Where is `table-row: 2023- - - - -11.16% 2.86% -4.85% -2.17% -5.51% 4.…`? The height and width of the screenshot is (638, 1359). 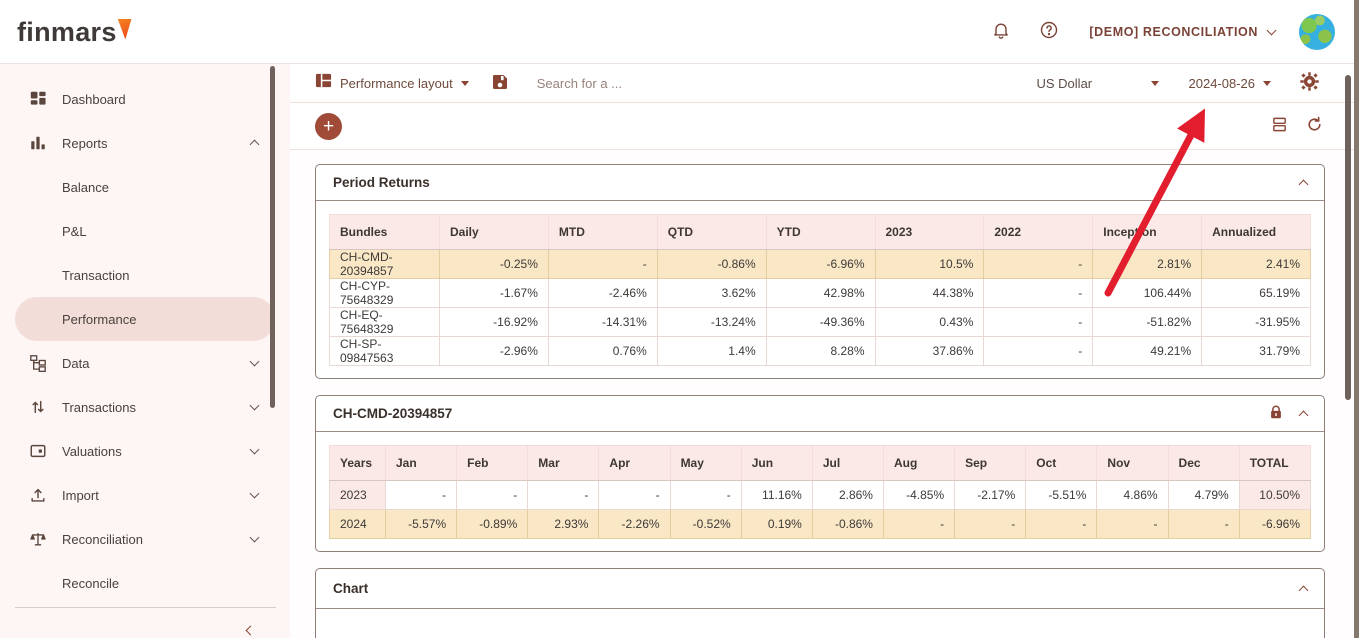
table-row: 2023- - - - -11.16% 2.86% -4.85% -2.17% -5.51% 4.… is located at coordinates (820, 495).